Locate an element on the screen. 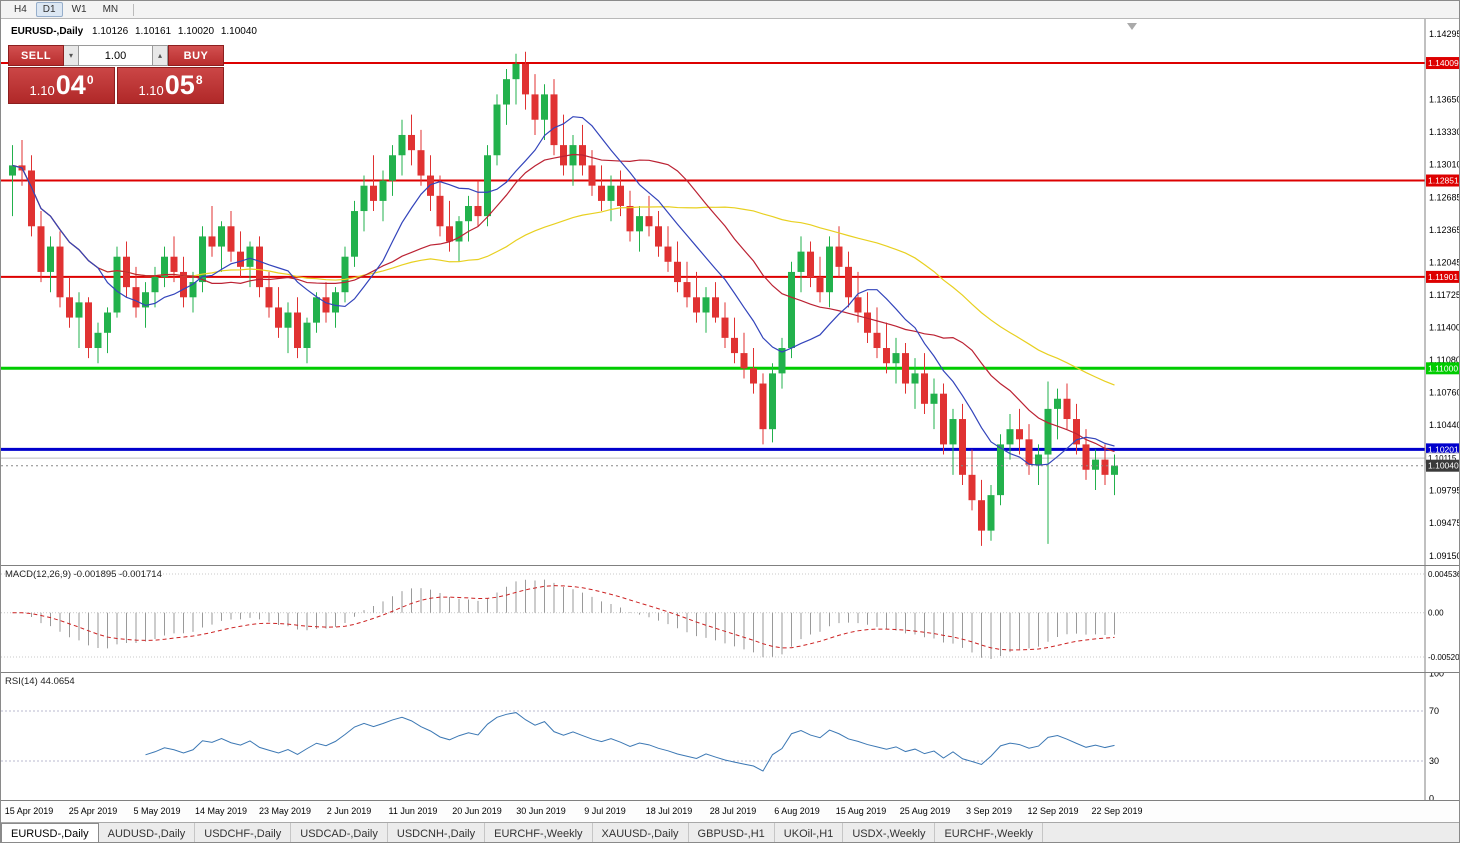 The width and height of the screenshot is (1460, 843). svg-text: 1.10760 is located at coordinates (1444, 393).